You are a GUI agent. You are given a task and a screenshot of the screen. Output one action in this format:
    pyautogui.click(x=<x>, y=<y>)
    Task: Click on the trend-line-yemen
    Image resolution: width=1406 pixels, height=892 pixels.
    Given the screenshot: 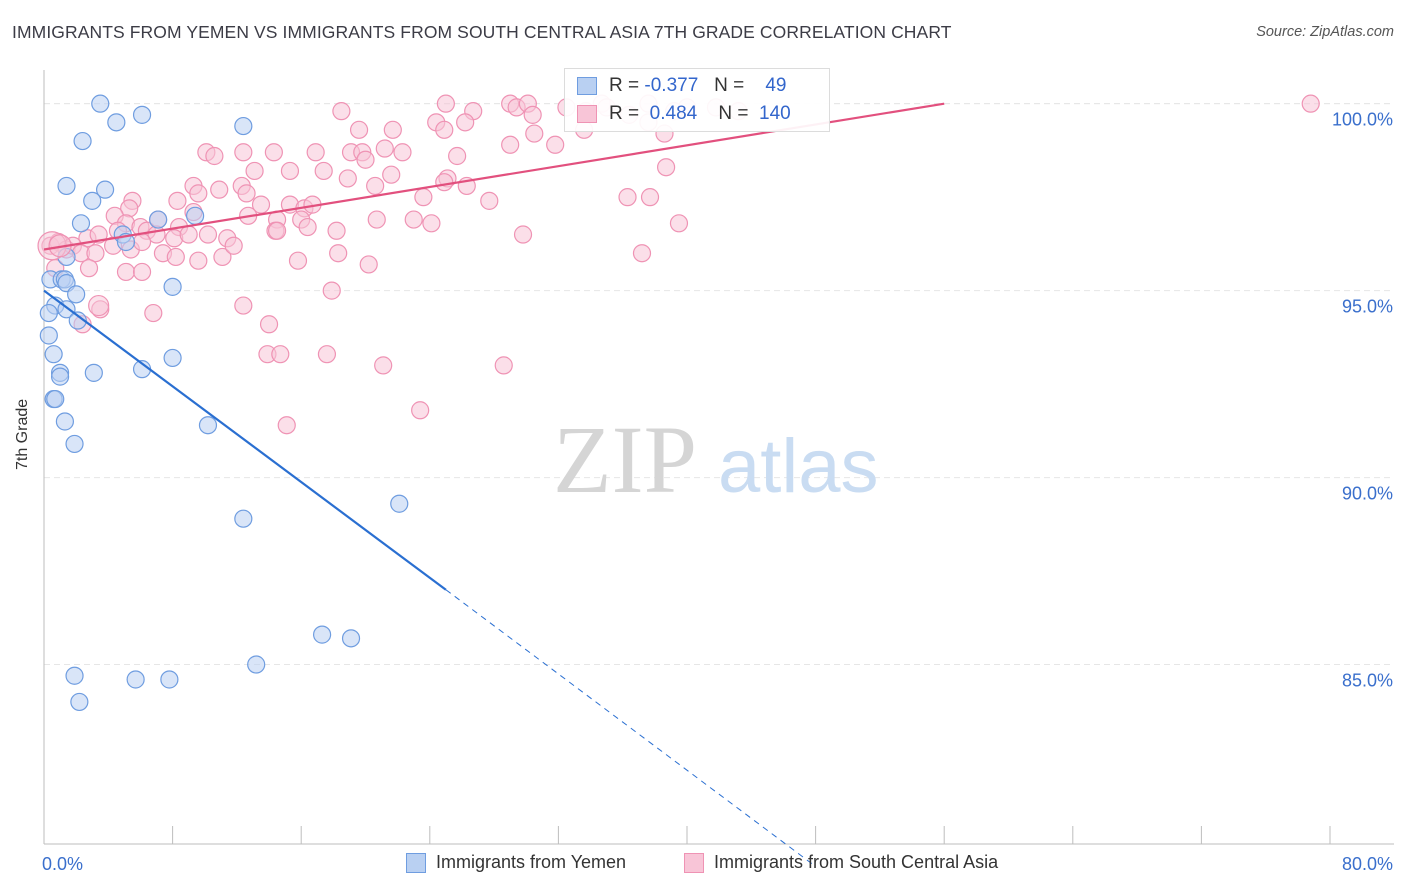 What is the action you would take?
    pyautogui.click(x=245, y=440)
    